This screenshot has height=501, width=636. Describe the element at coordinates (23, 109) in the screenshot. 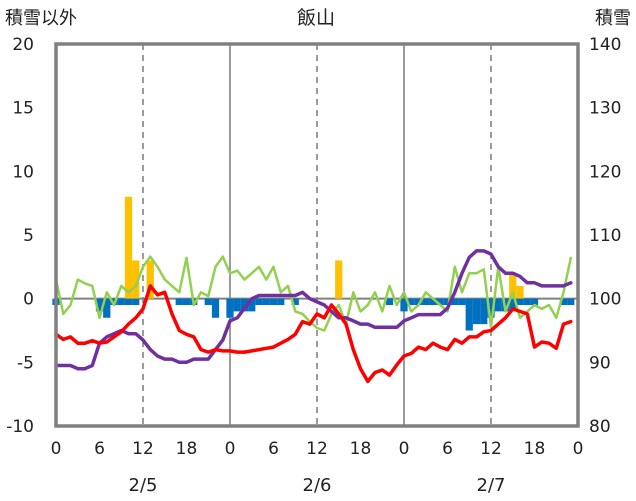

I see `left-tick-label: 15` at that location.